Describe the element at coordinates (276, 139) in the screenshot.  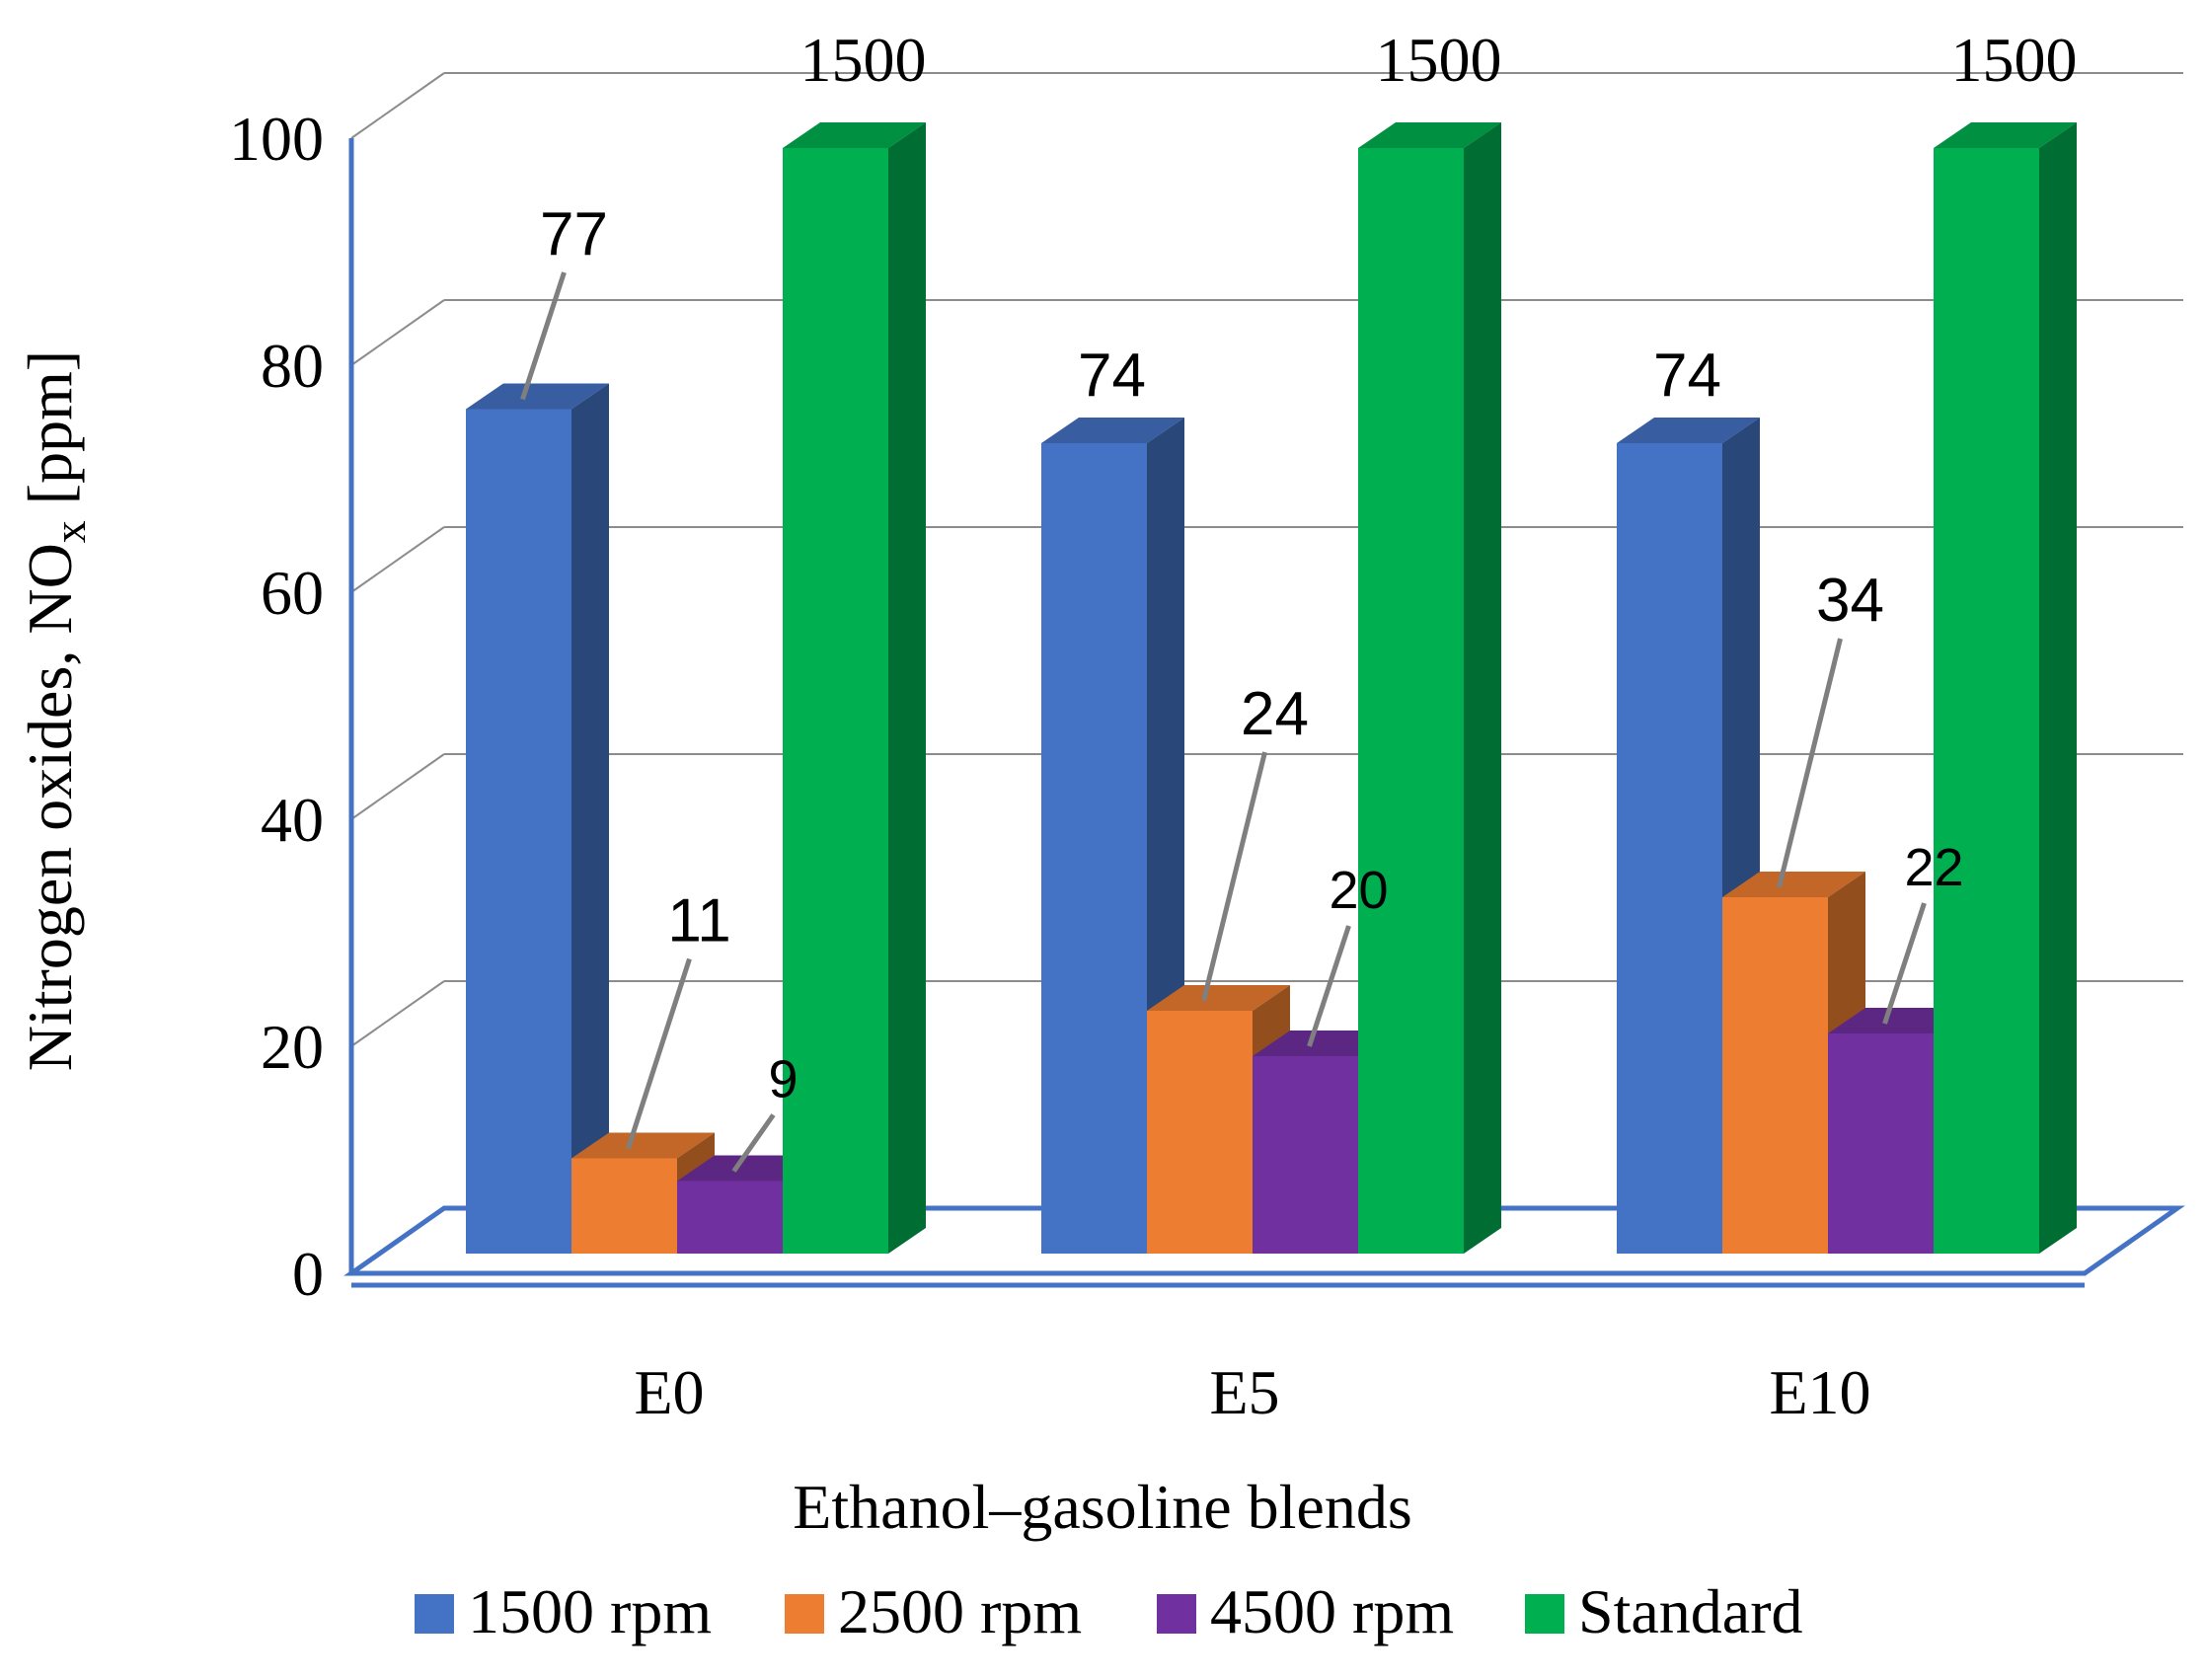
I see `y-tick-label: 100` at that location.